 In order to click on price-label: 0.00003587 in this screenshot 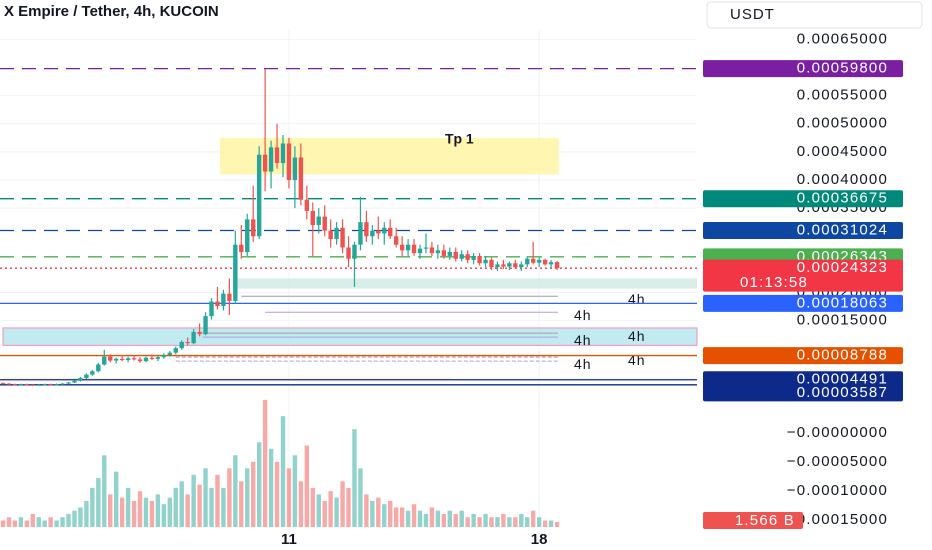, I will do `click(842, 392)`.